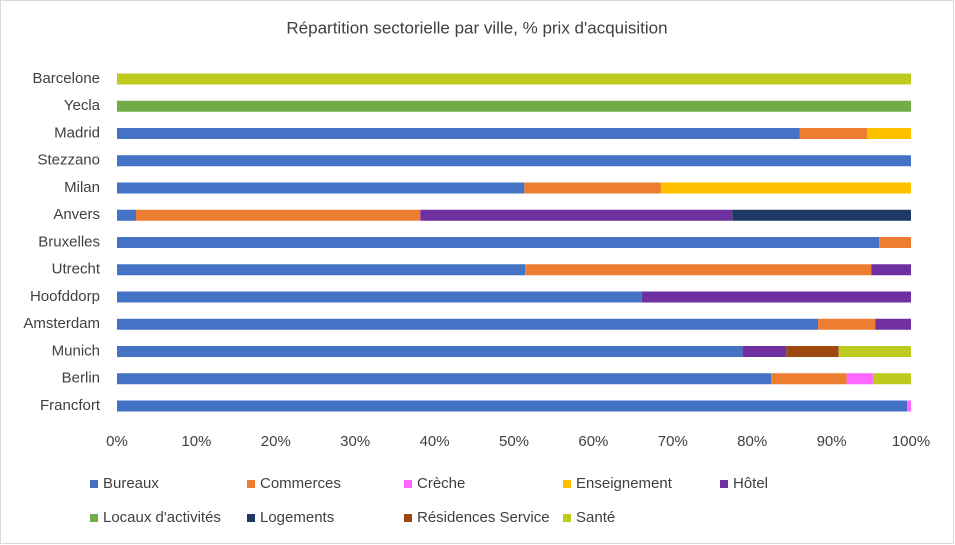 This screenshot has height=545, width=955. Describe the element at coordinates (355, 441) in the screenshot. I see `x-tick-label: 30%` at that location.